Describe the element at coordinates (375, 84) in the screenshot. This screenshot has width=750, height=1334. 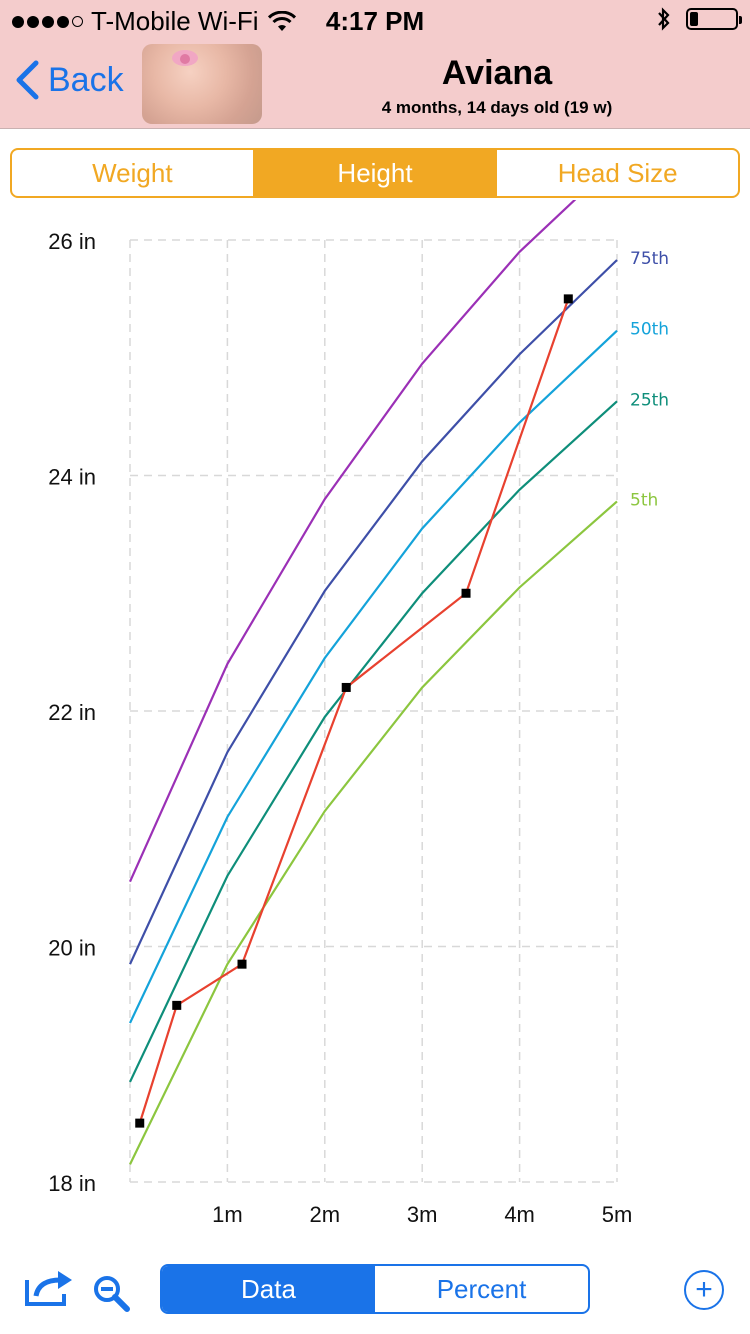
I see `navigation-bar: Back Aviana 4 months, 14 days old (19 w)` at that location.